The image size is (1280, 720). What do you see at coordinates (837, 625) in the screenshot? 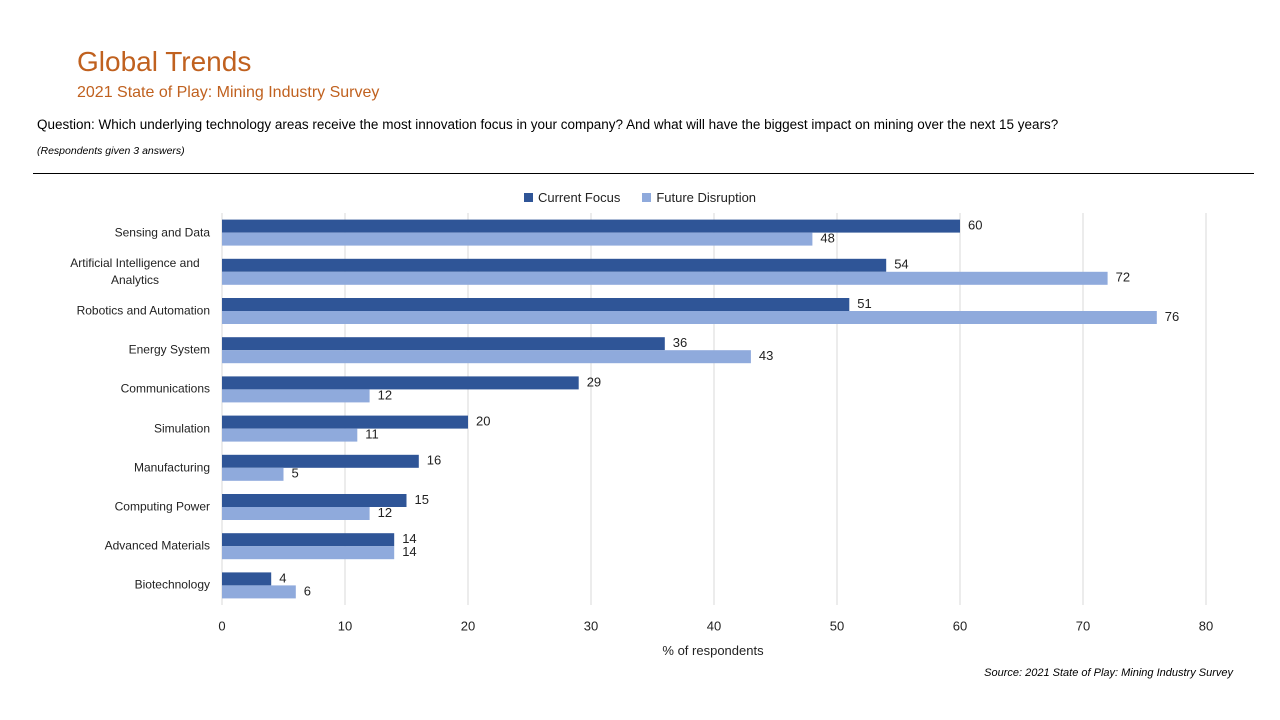
I see `x-tick-label: 50` at bounding box center [837, 625].